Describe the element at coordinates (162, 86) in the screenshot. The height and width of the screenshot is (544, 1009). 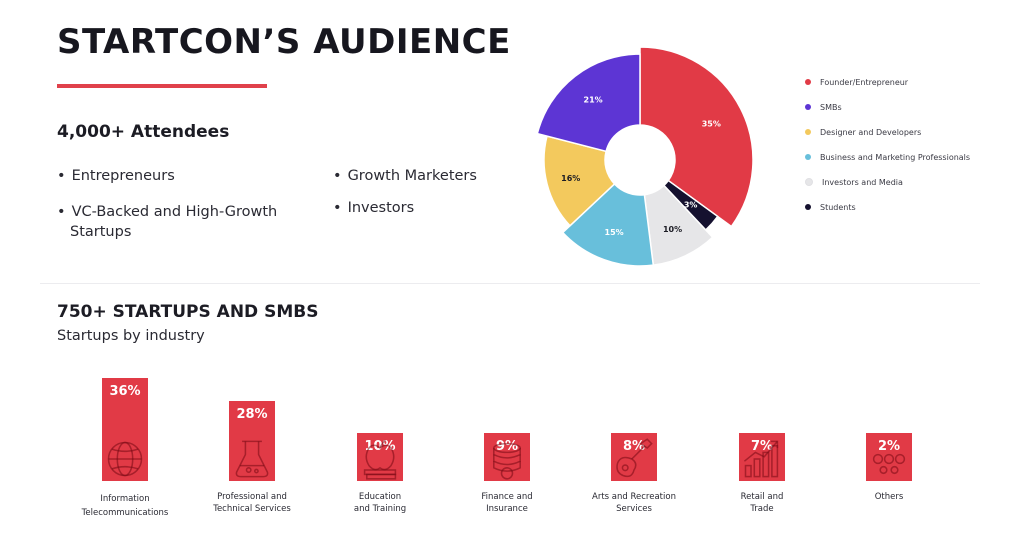
I see `title-underline` at that location.